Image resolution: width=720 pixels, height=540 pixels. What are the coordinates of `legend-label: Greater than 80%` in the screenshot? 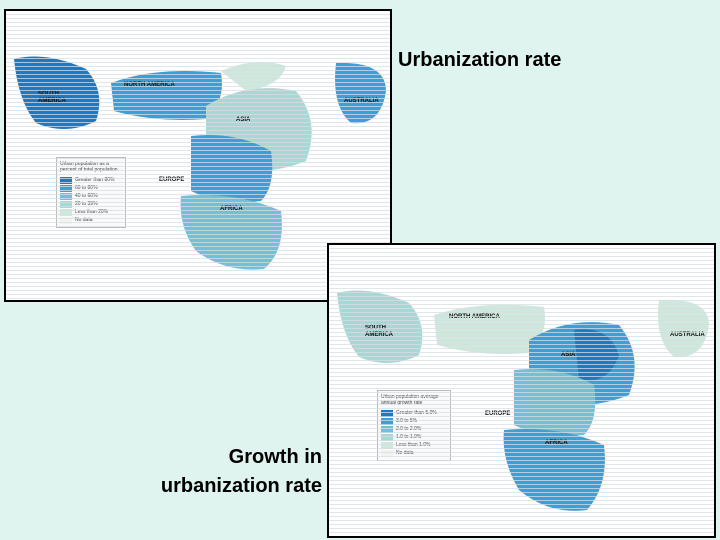 It's located at (95, 180).